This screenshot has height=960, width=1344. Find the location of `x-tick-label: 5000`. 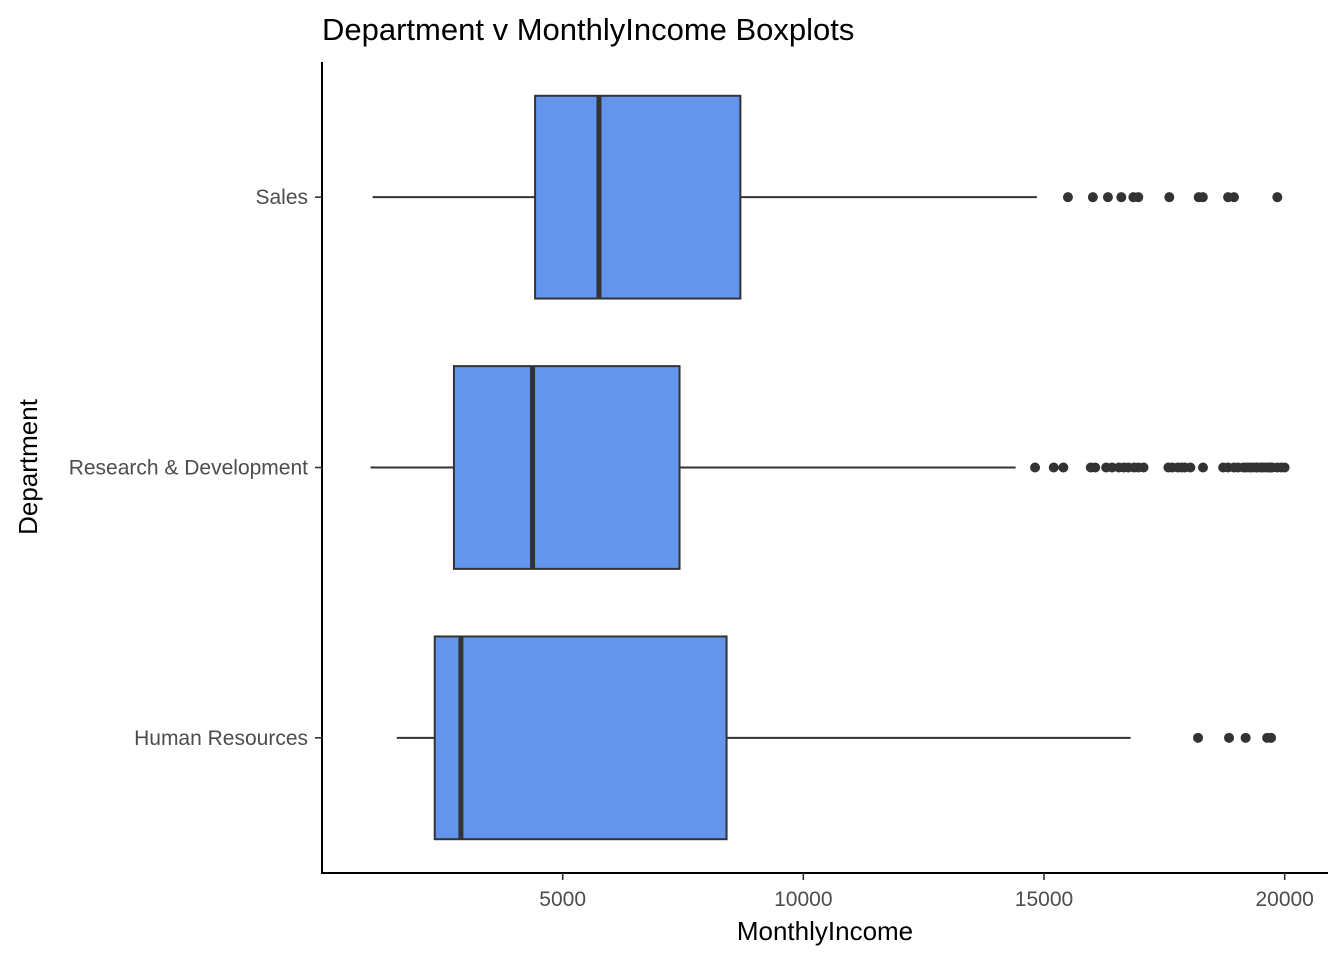

x-tick-label: 5000 is located at coordinates (562, 899).